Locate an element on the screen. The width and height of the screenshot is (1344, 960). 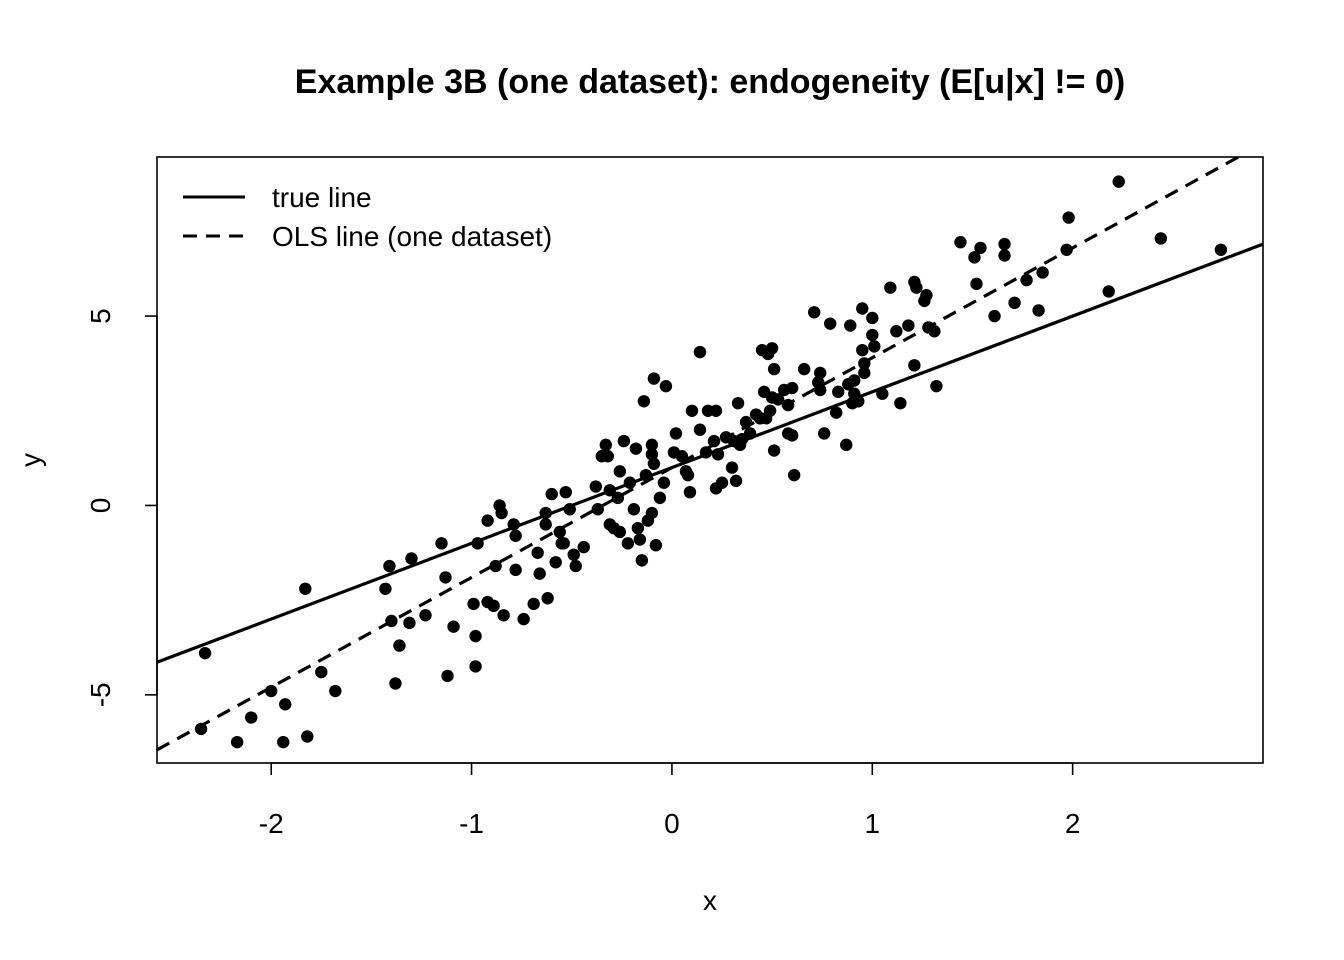
x-tick-label: 2 is located at coordinates (1073, 823).